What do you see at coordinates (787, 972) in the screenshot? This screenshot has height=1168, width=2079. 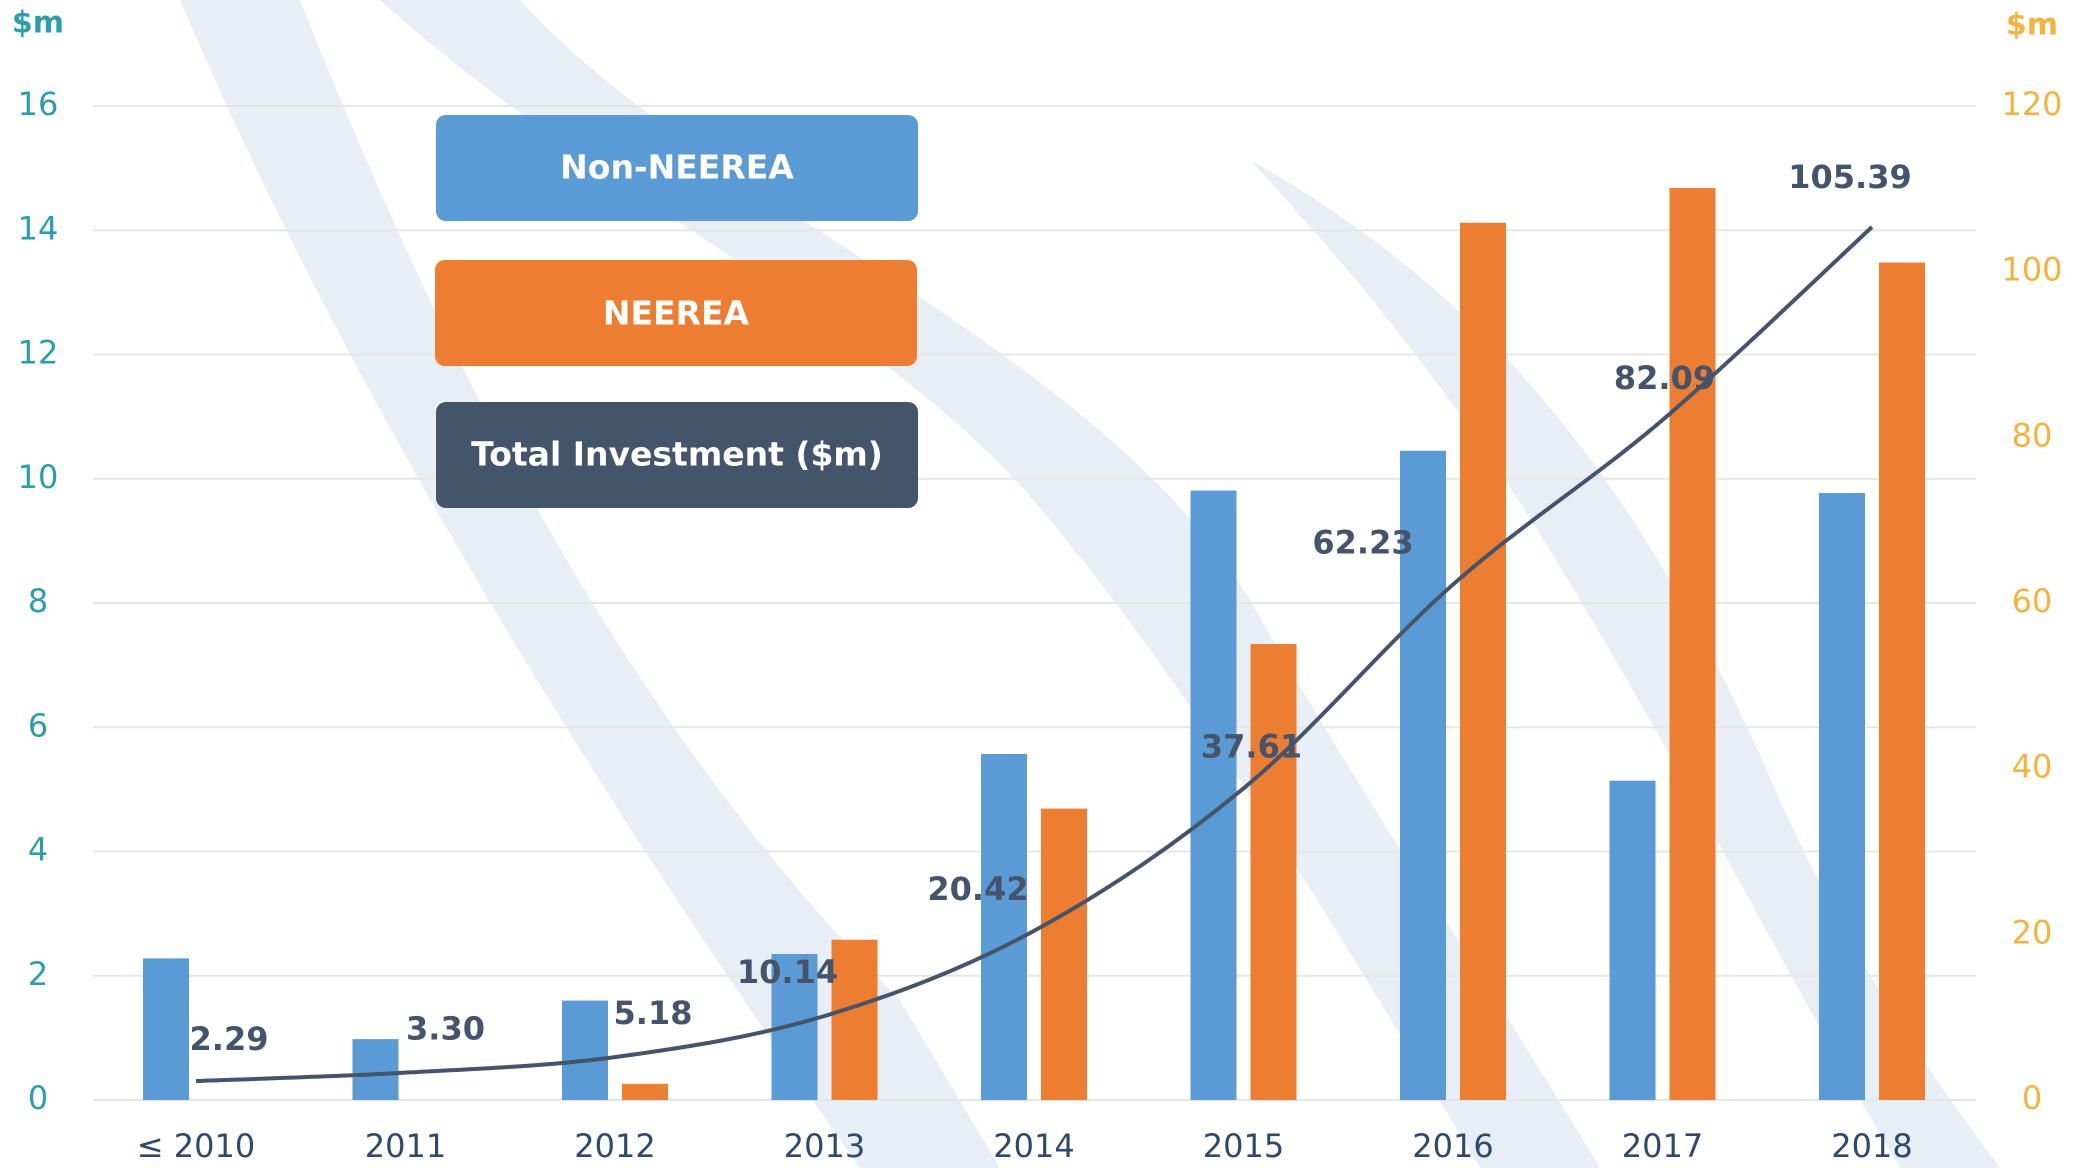 I see `data-label: 10.14` at bounding box center [787, 972].